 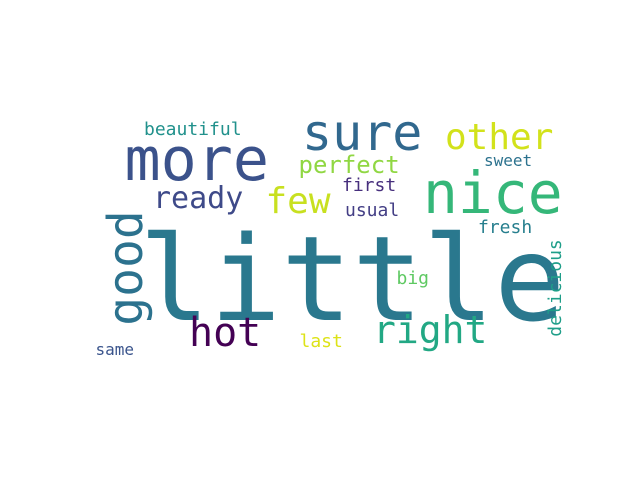 What do you see at coordinates (362, 133) in the screenshot?
I see `word-sure: sure` at bounding box center [362, 133].